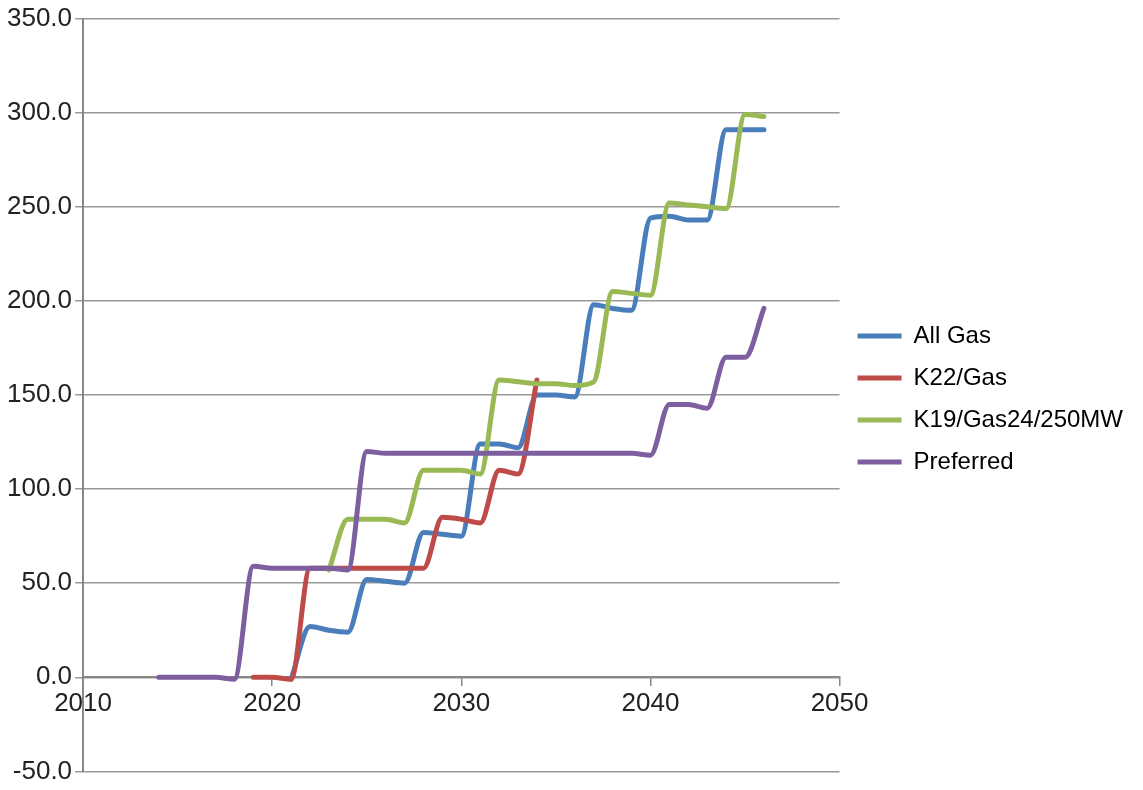  I want to click on x-tick-label: 2030, so click(461, 702).